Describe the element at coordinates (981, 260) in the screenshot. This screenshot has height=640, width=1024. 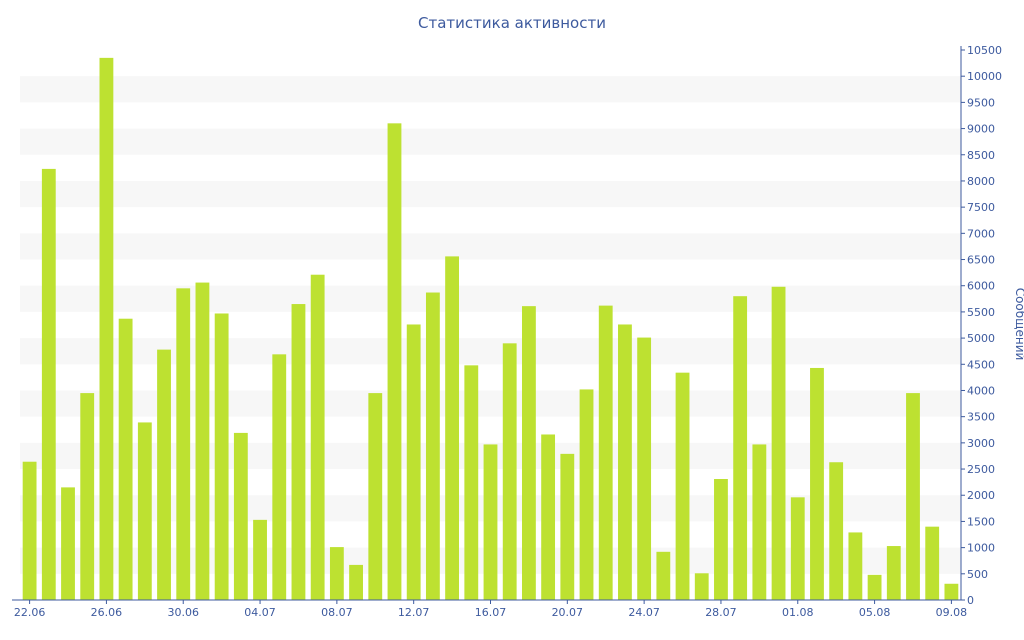
I see `y-tick-label: 6500` at that location.